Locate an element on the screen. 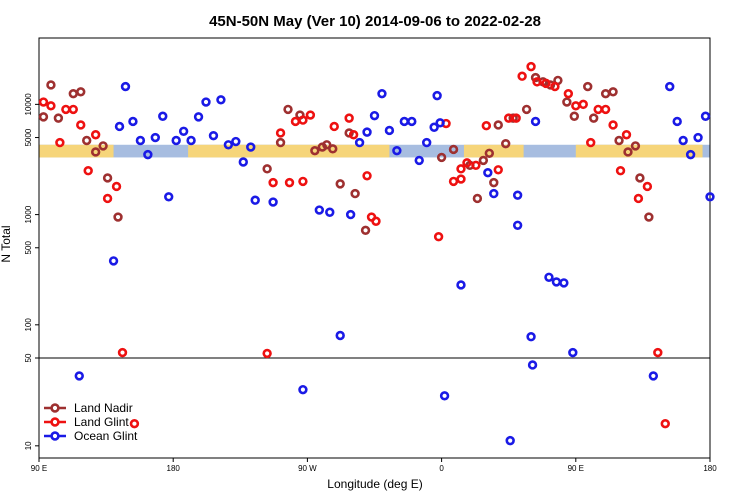  x-tick-label: 90 E is located at coordinates (576, 468).